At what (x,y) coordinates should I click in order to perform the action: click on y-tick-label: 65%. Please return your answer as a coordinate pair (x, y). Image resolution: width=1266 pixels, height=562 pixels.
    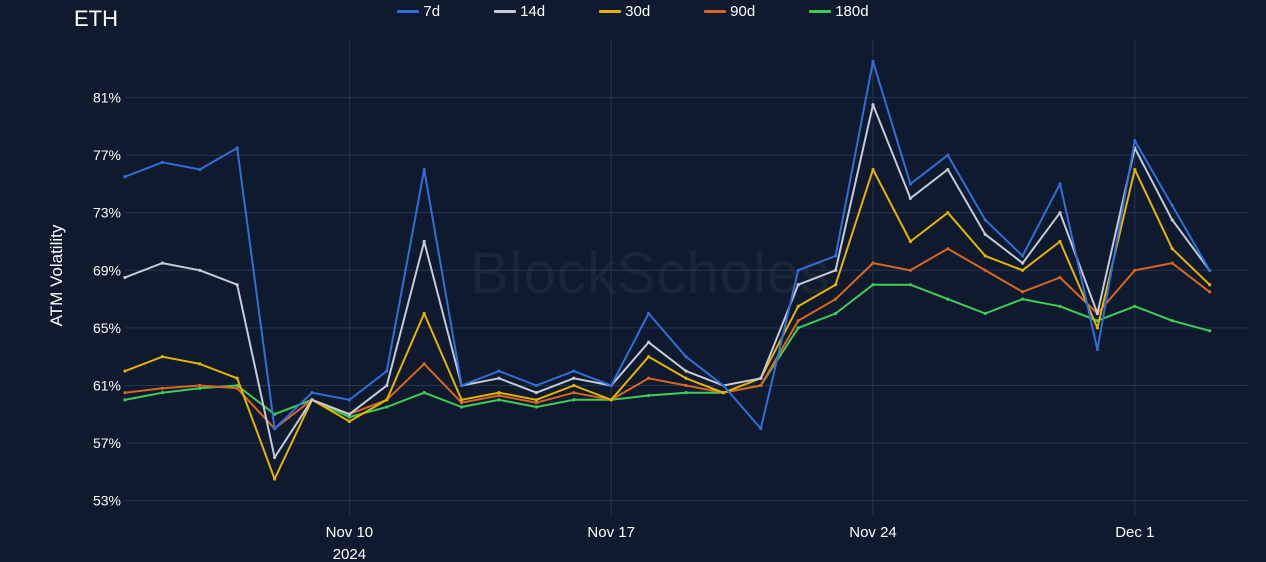
    Looking at the image, I should click on (107, 328).